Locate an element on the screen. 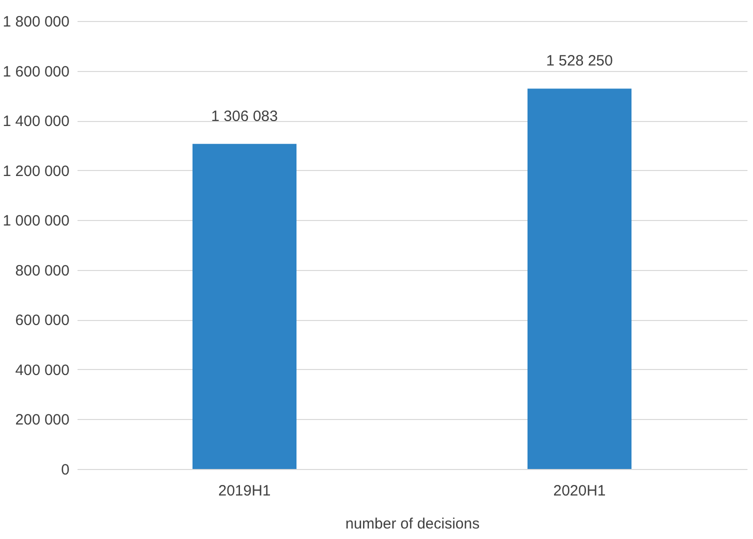 The height and width of the screenshot is (539, 753). x-tick-label: 2020H1 is located at coordinates (579, 491).